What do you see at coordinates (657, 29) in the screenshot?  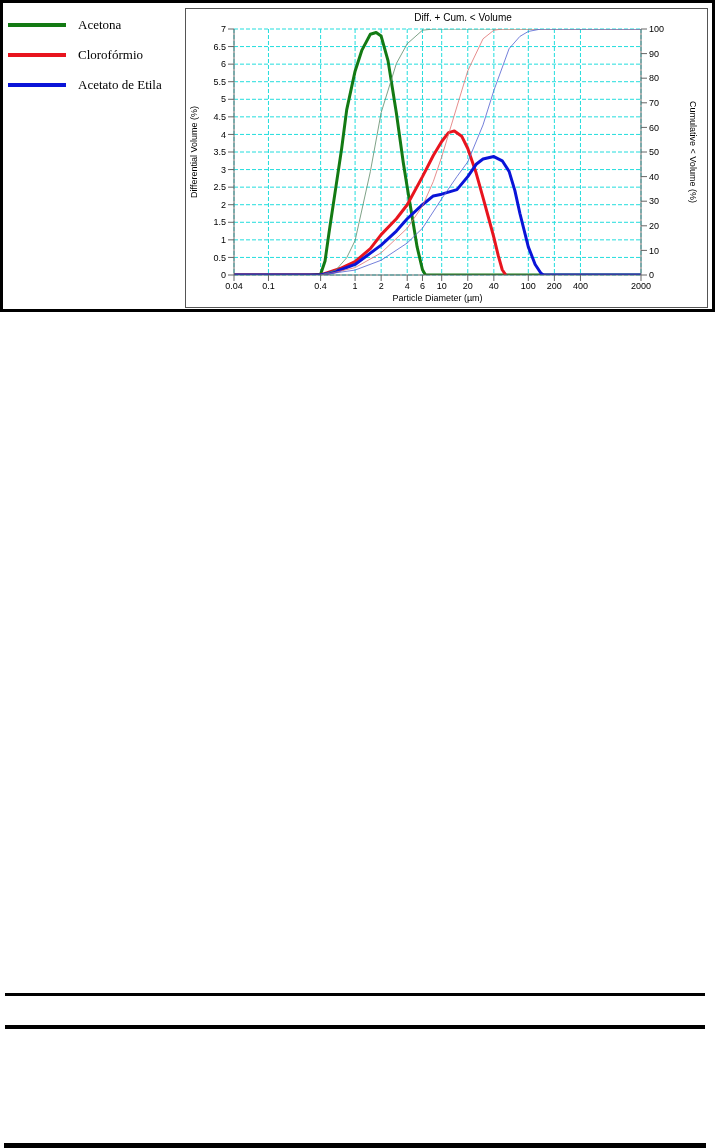 I see `y2-tick-label: 100` at bounding box center [657, 29].